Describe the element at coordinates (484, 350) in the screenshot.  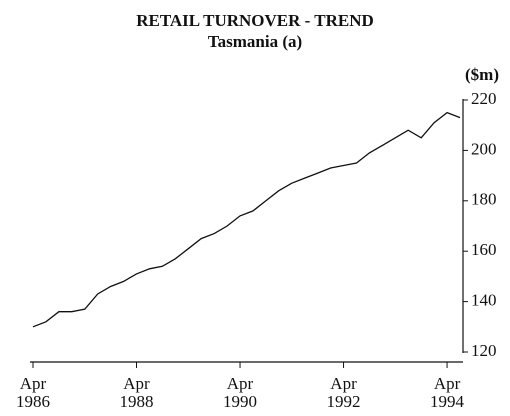
I see `y-tick-label: 120` at that location.